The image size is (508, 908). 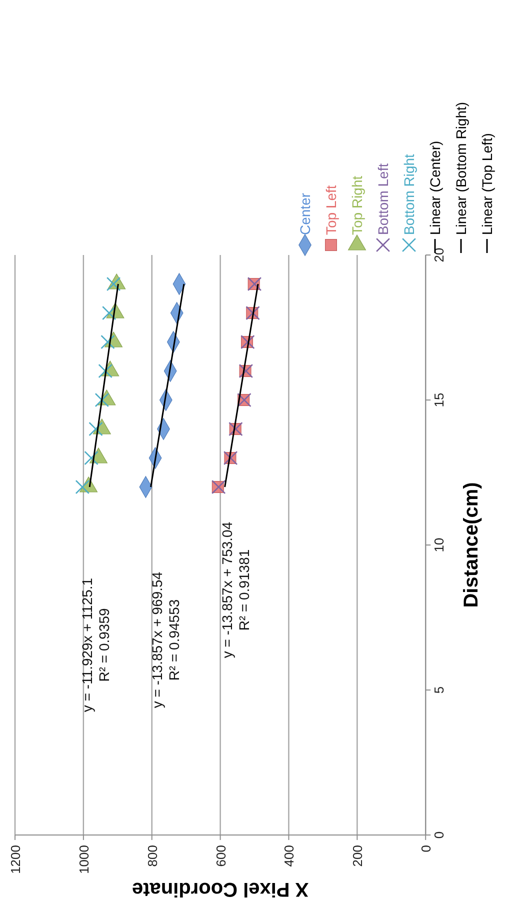 I want to click on y-tick-label: 5, so click(x=439, y=690).